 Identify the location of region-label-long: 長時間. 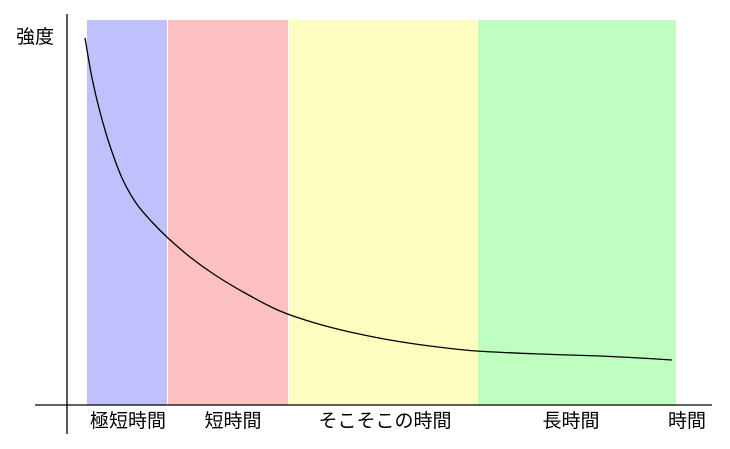
(571, 421).